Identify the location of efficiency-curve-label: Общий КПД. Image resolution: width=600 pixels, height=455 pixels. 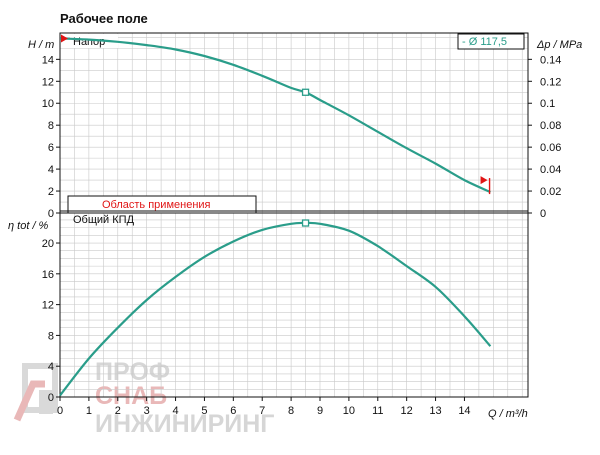
(104, 220).